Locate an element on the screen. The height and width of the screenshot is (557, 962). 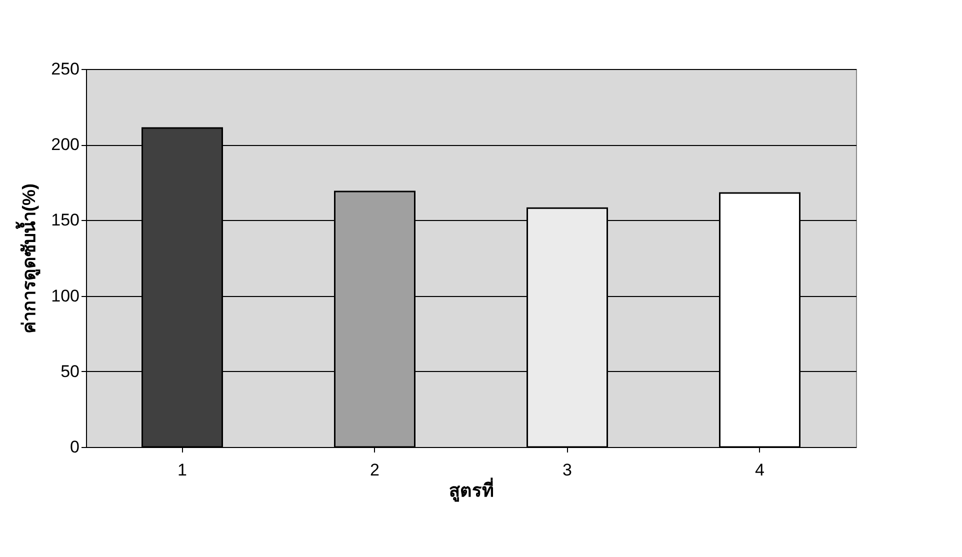
x-tick-label: 3 is located at coordinates (567, 470).